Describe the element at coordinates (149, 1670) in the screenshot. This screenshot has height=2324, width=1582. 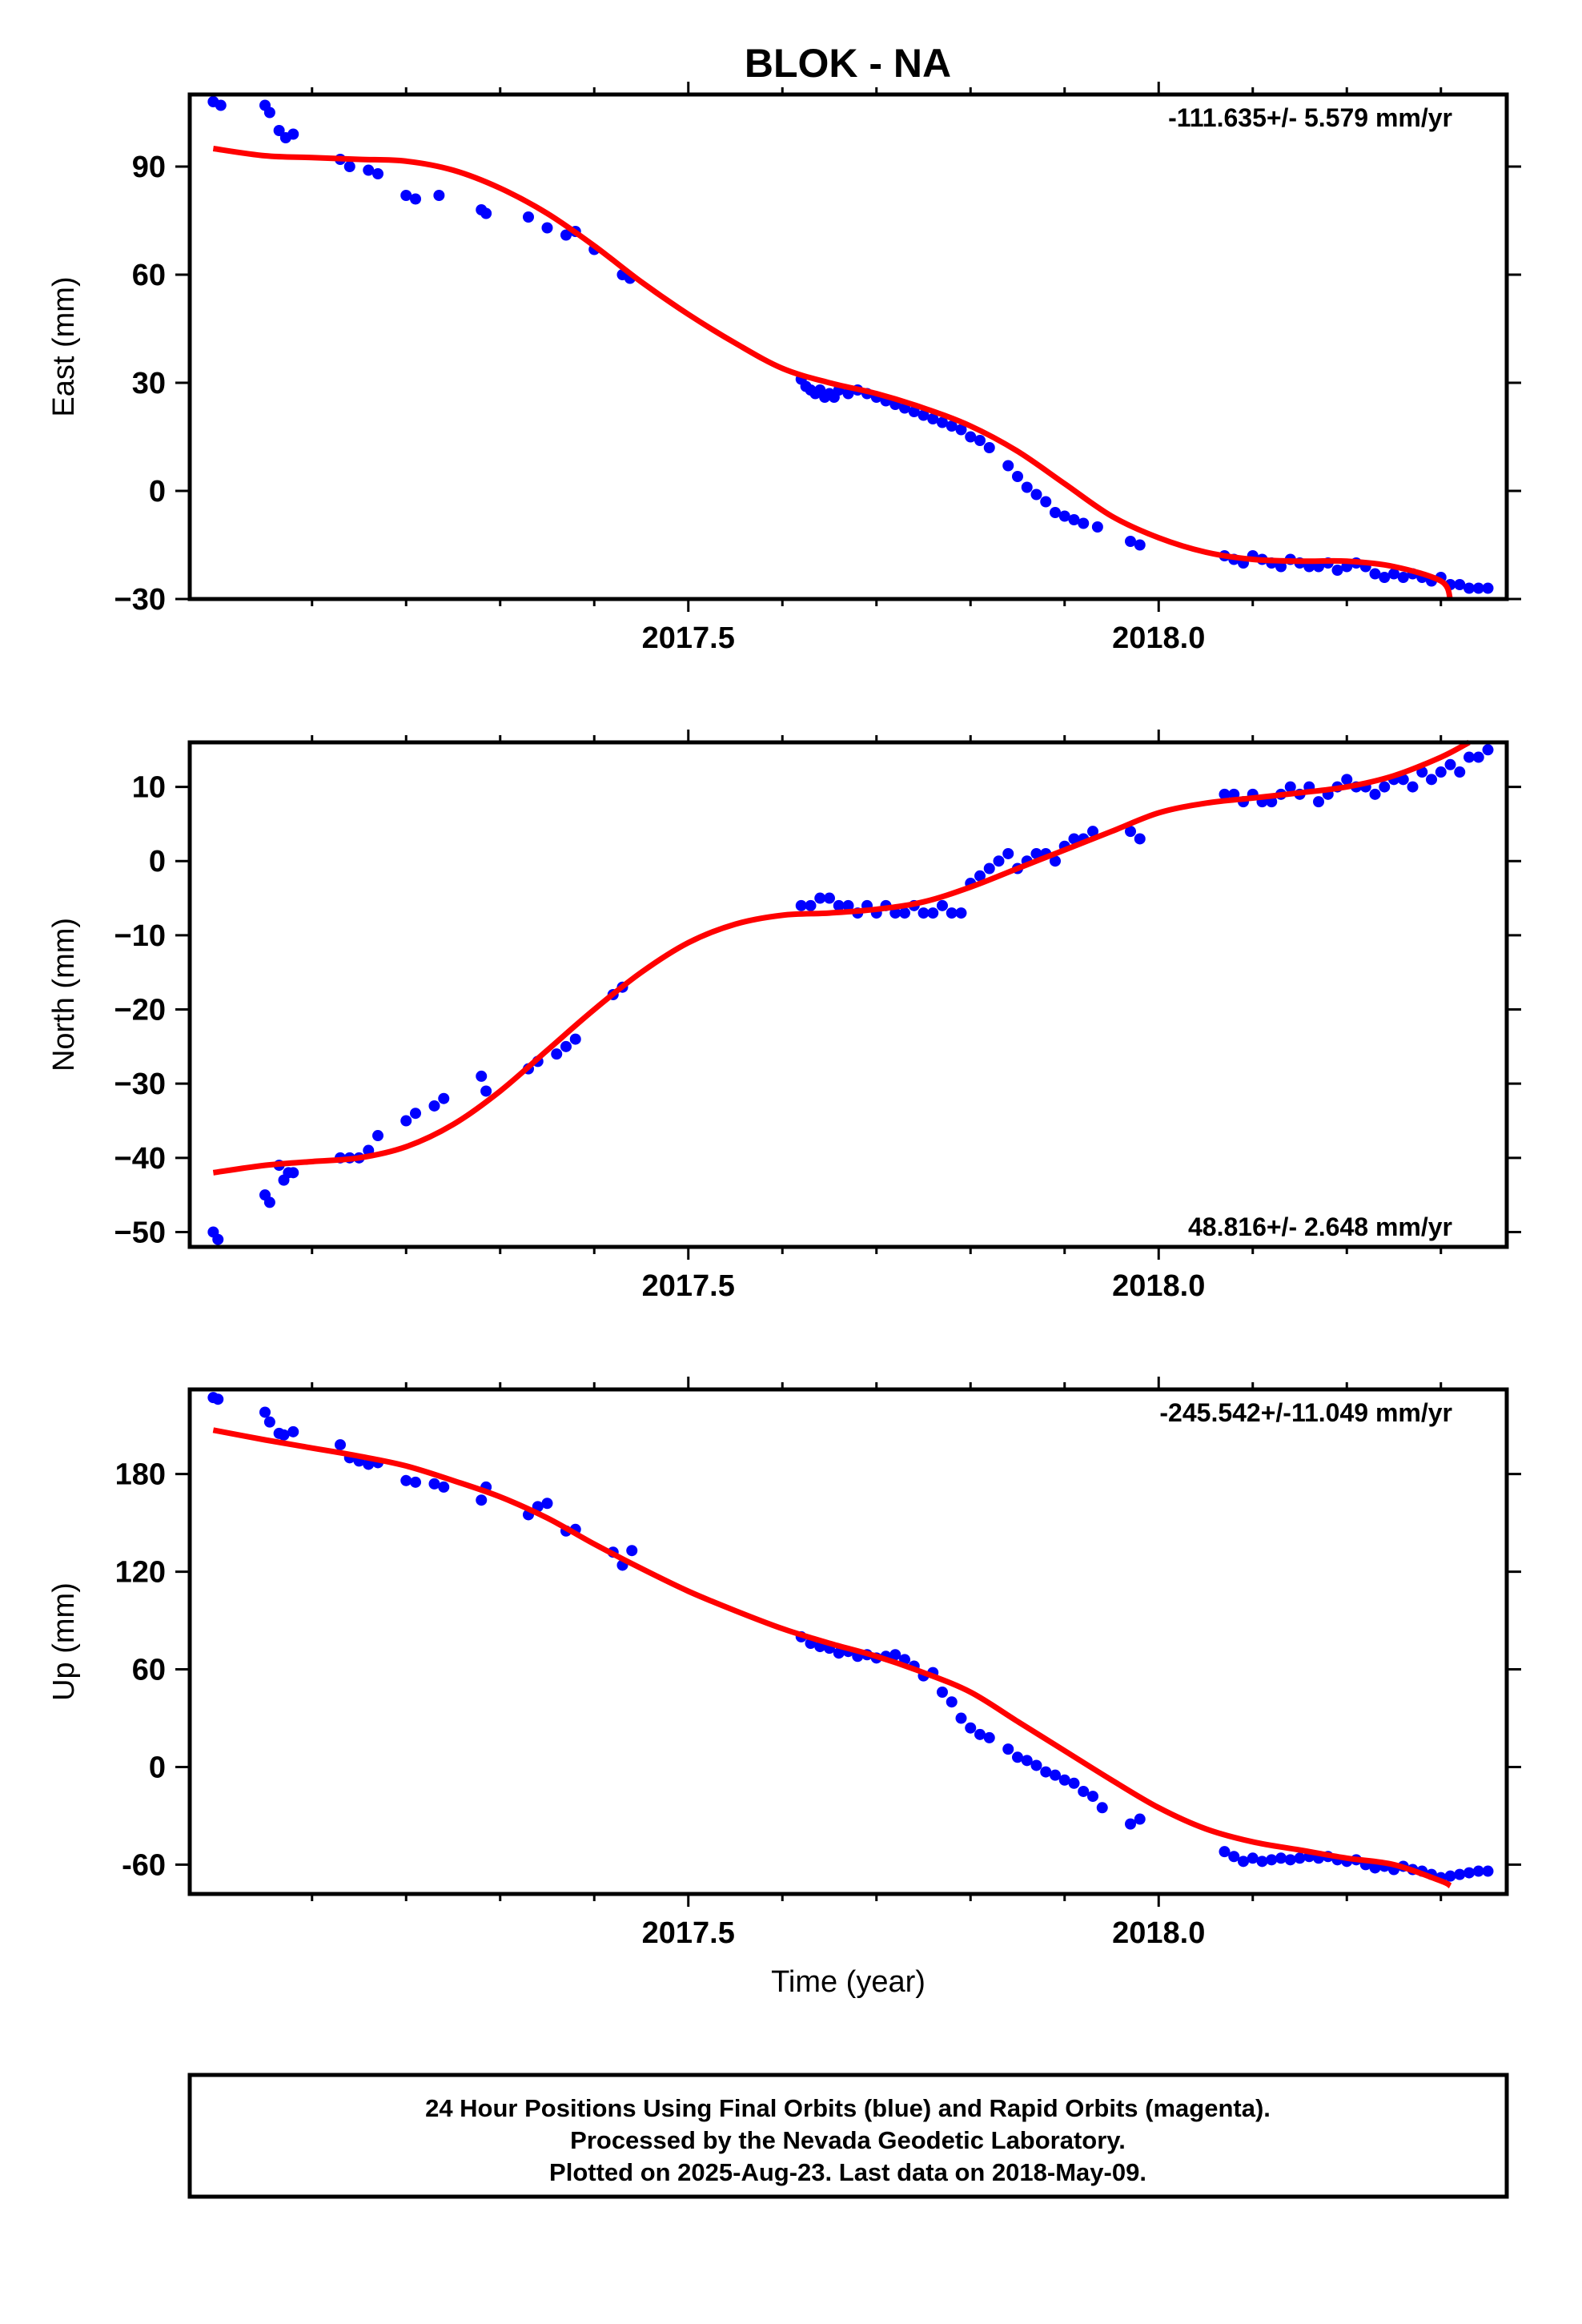
I see `up-ytick-label-2: 60` at that location.